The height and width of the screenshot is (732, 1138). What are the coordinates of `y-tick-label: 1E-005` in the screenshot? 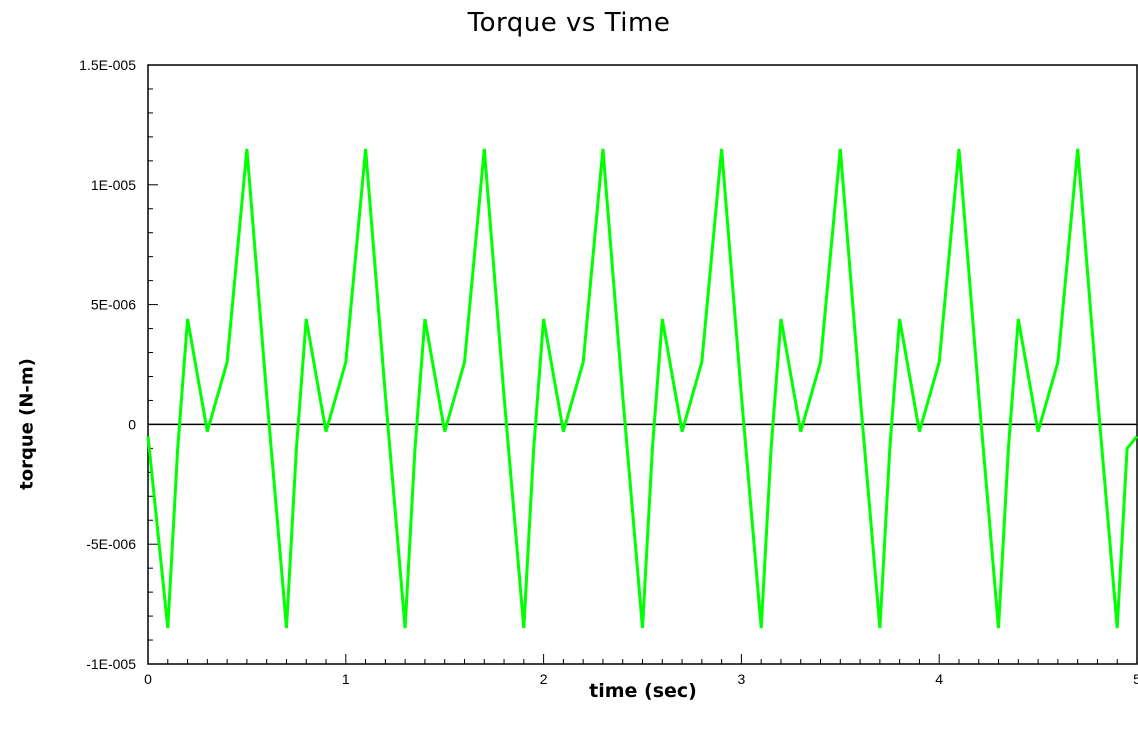 It's located at (113, 185).